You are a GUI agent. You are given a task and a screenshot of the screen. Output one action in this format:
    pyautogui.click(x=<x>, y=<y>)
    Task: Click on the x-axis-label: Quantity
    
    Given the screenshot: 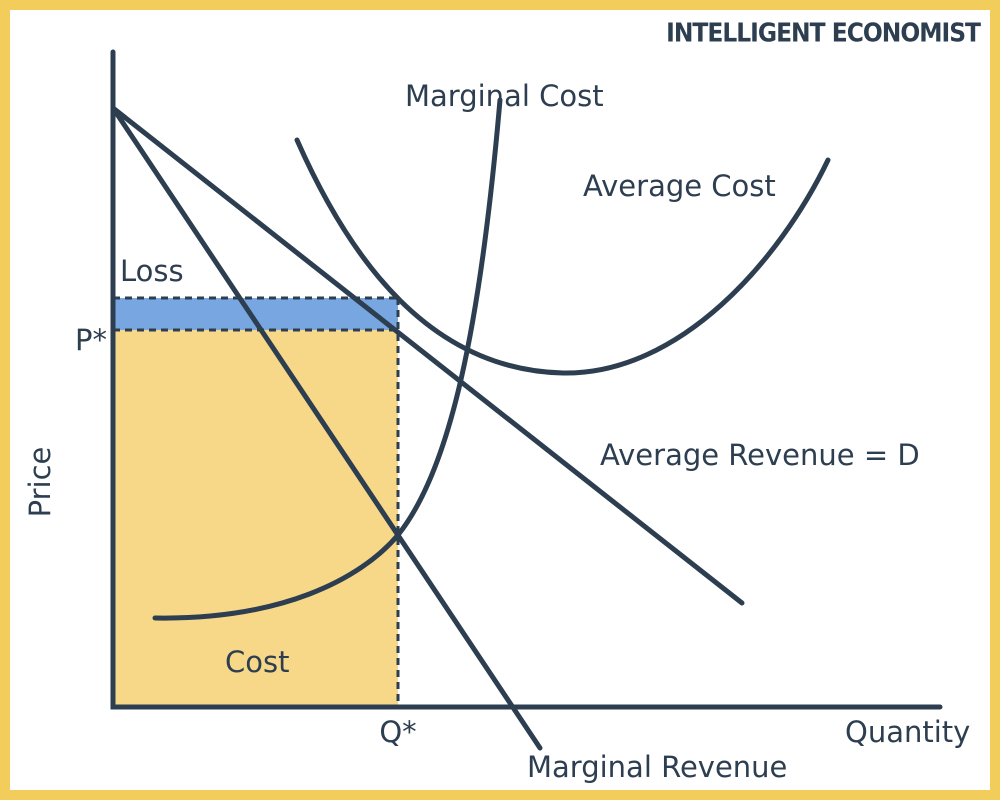 What is the action you would take?
    pyautogui.click(x=907, y=732)
    